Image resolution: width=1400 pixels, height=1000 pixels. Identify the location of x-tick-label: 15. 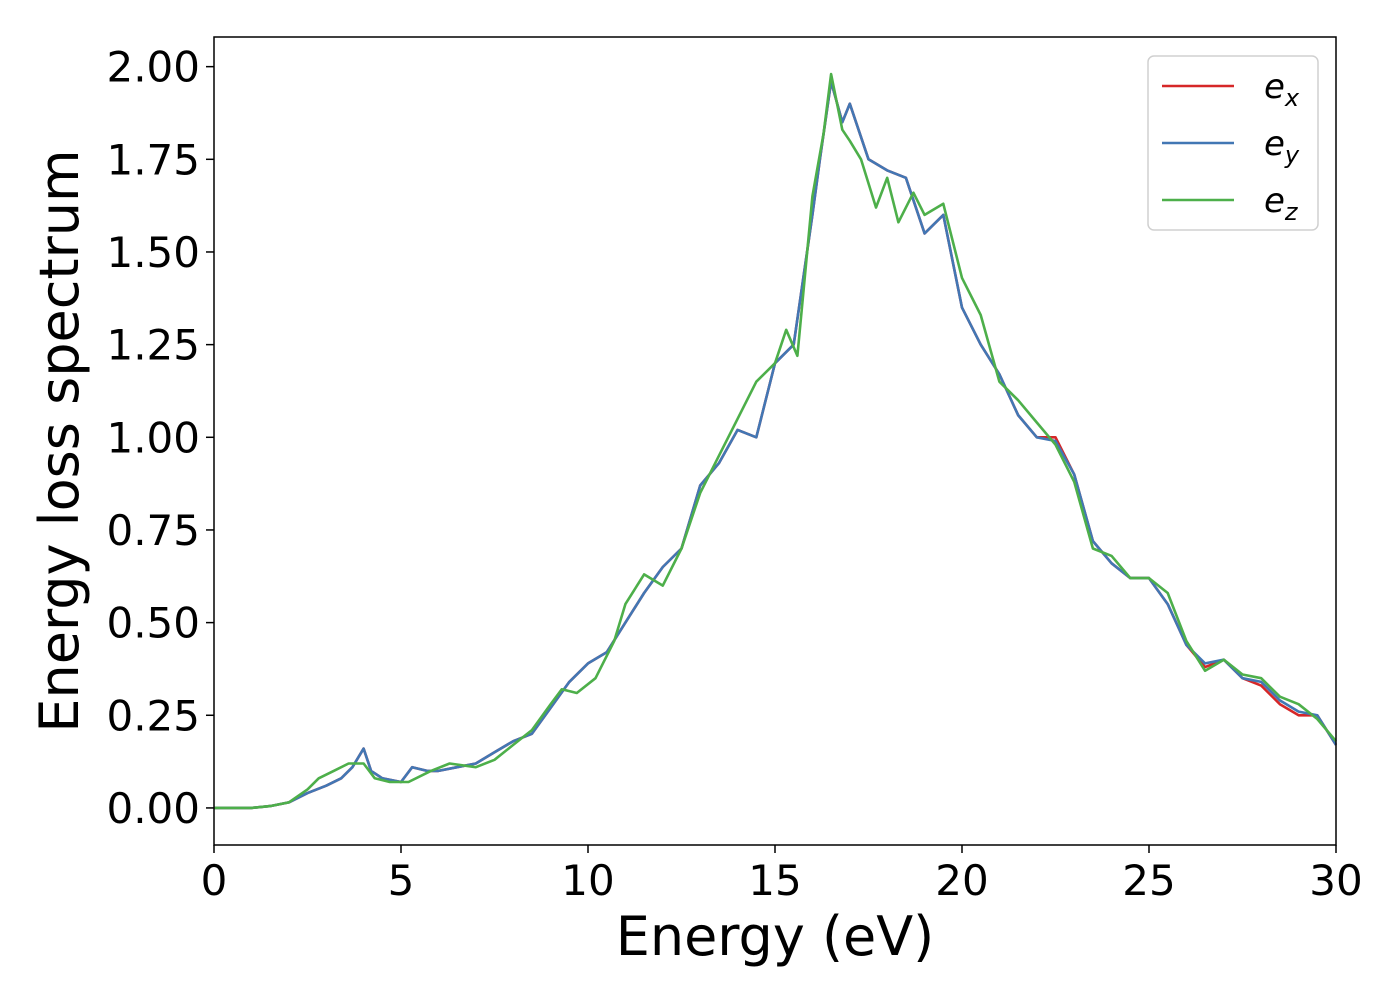
(774, 880).